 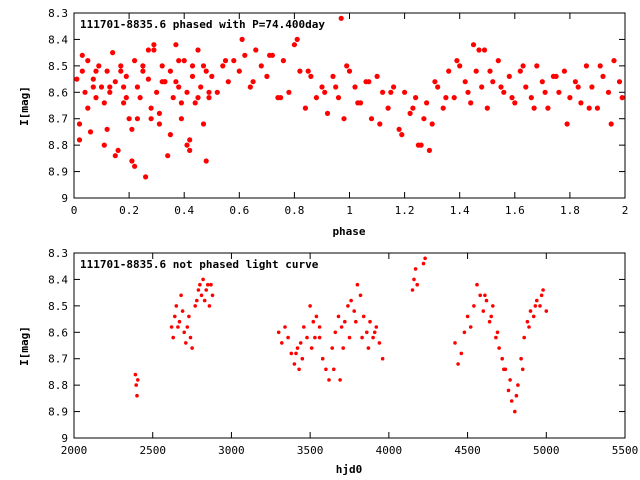 I want to click on x-tick-label: 2500, so click(x=152, y=450).